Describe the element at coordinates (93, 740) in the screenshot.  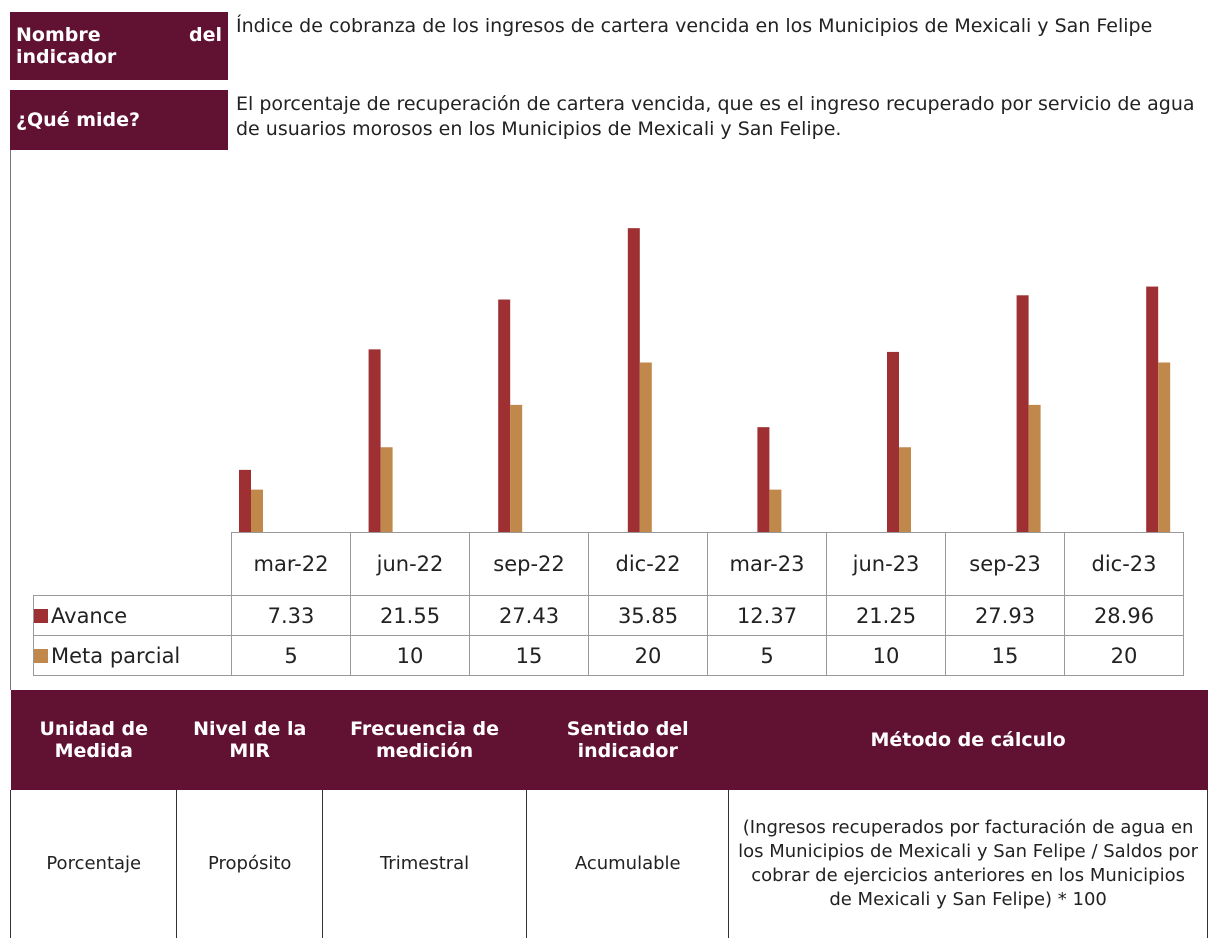
I see `column-header: Unidad de Medida` at that location.